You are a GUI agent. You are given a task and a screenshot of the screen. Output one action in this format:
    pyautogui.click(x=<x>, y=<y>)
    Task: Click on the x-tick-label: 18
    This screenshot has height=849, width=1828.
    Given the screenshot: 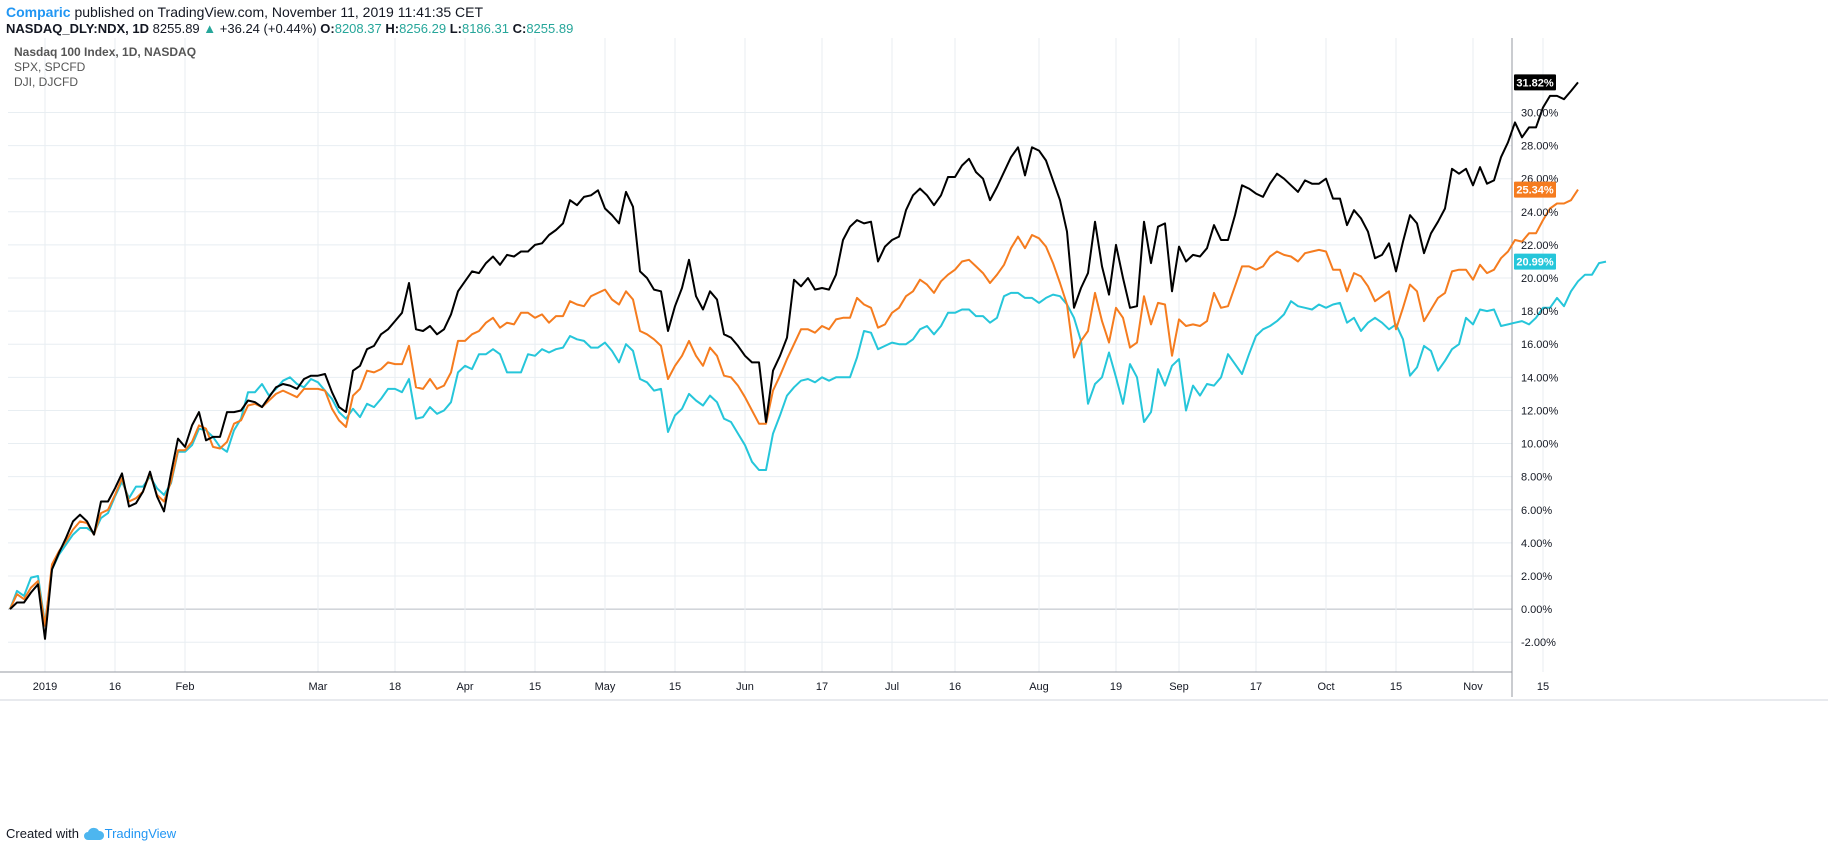 What is the action you would take?
    pyautogui.click(x=395, y=687)
    